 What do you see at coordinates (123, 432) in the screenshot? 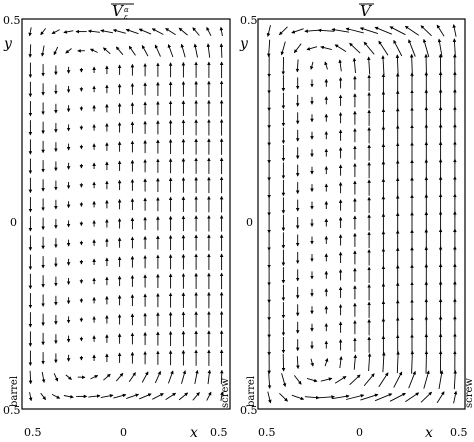
I see `left-x-tick-mid: 0` at bounding box center [123, 432].